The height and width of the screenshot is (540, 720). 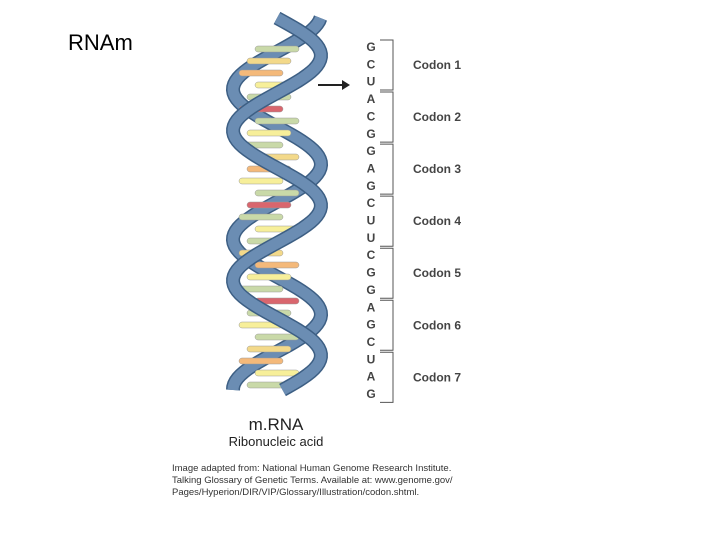 I want to click on codon-label: Codon 3, so click(x=437, y=169).